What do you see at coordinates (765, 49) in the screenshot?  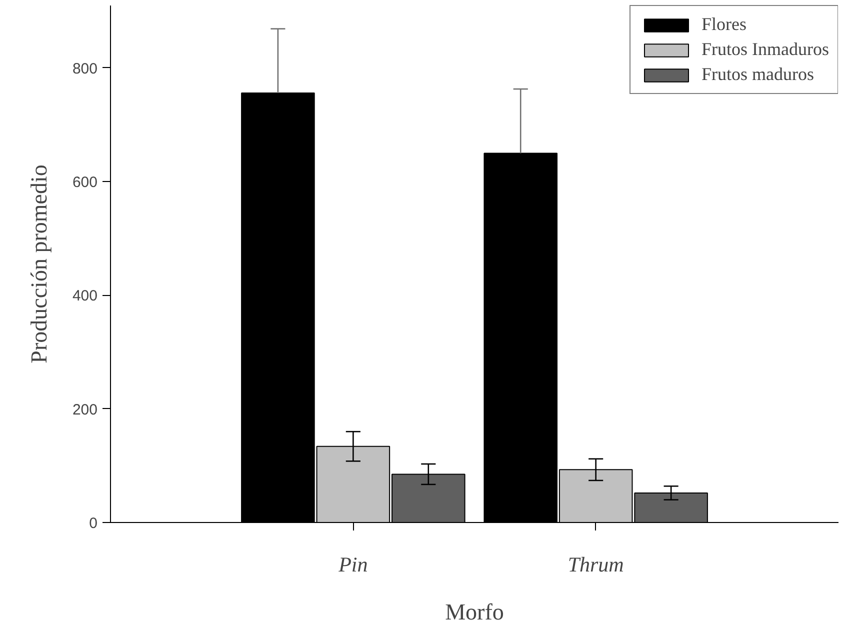 I see `legend-label: Frutos Inmaduros` at bounding box center [765, 49].